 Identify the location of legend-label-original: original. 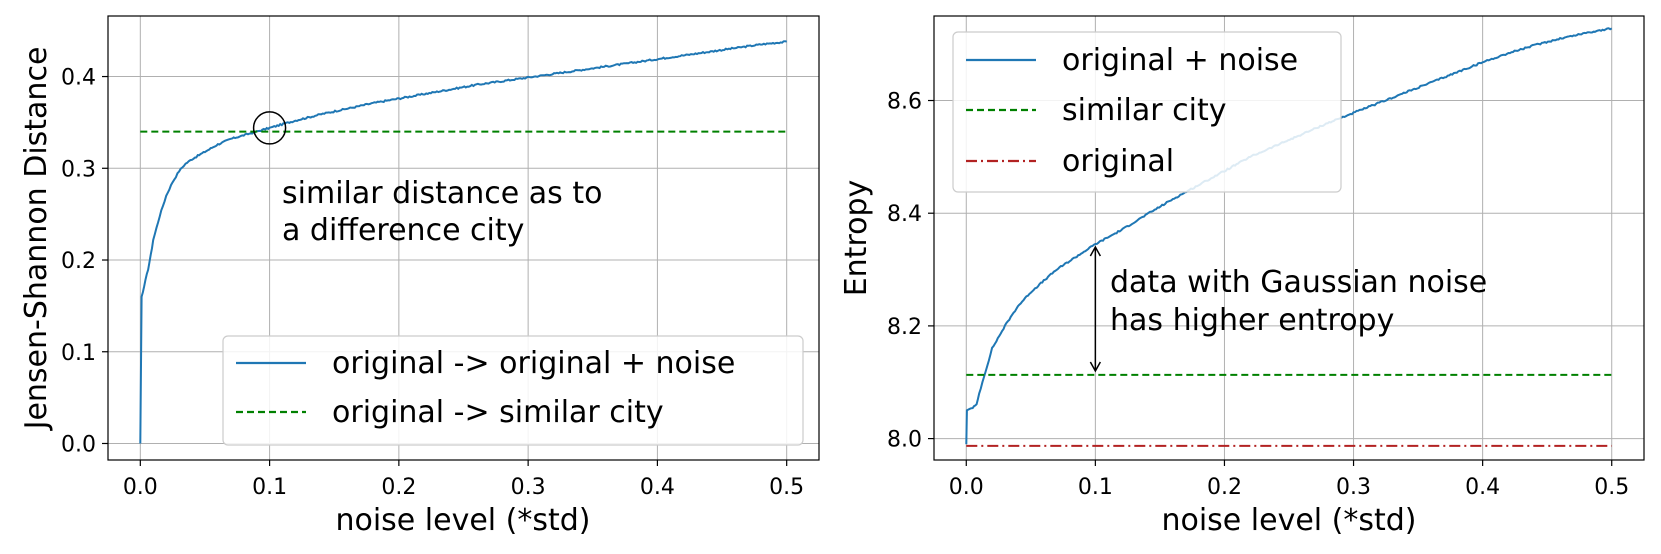
(1118, 161).